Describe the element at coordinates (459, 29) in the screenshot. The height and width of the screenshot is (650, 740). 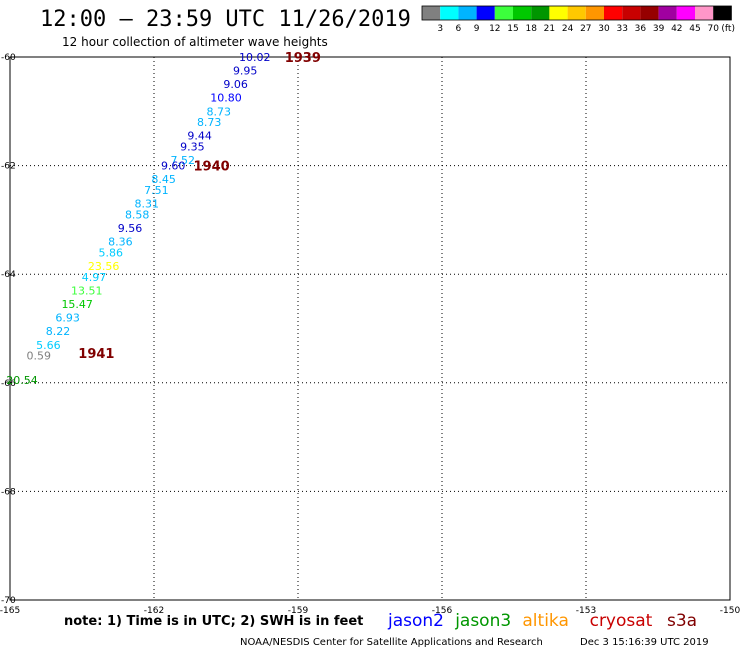
I see `colorbar-label: 6` at that location.